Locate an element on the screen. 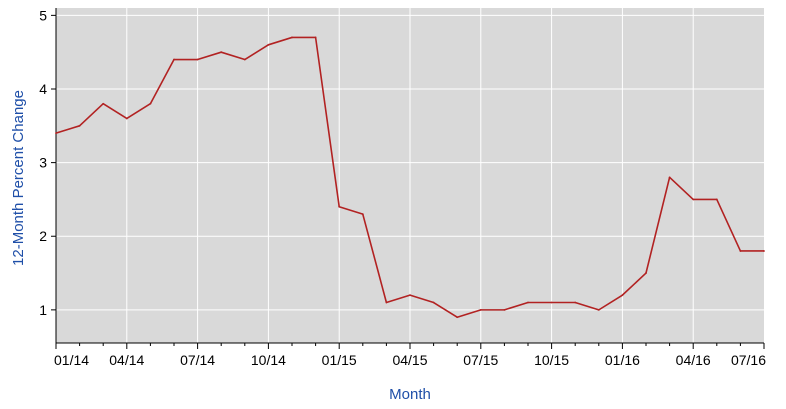 The width and height of the screenshot is (786, 409). x-tick-label: 10/15 is located at coordinates (551, 360).